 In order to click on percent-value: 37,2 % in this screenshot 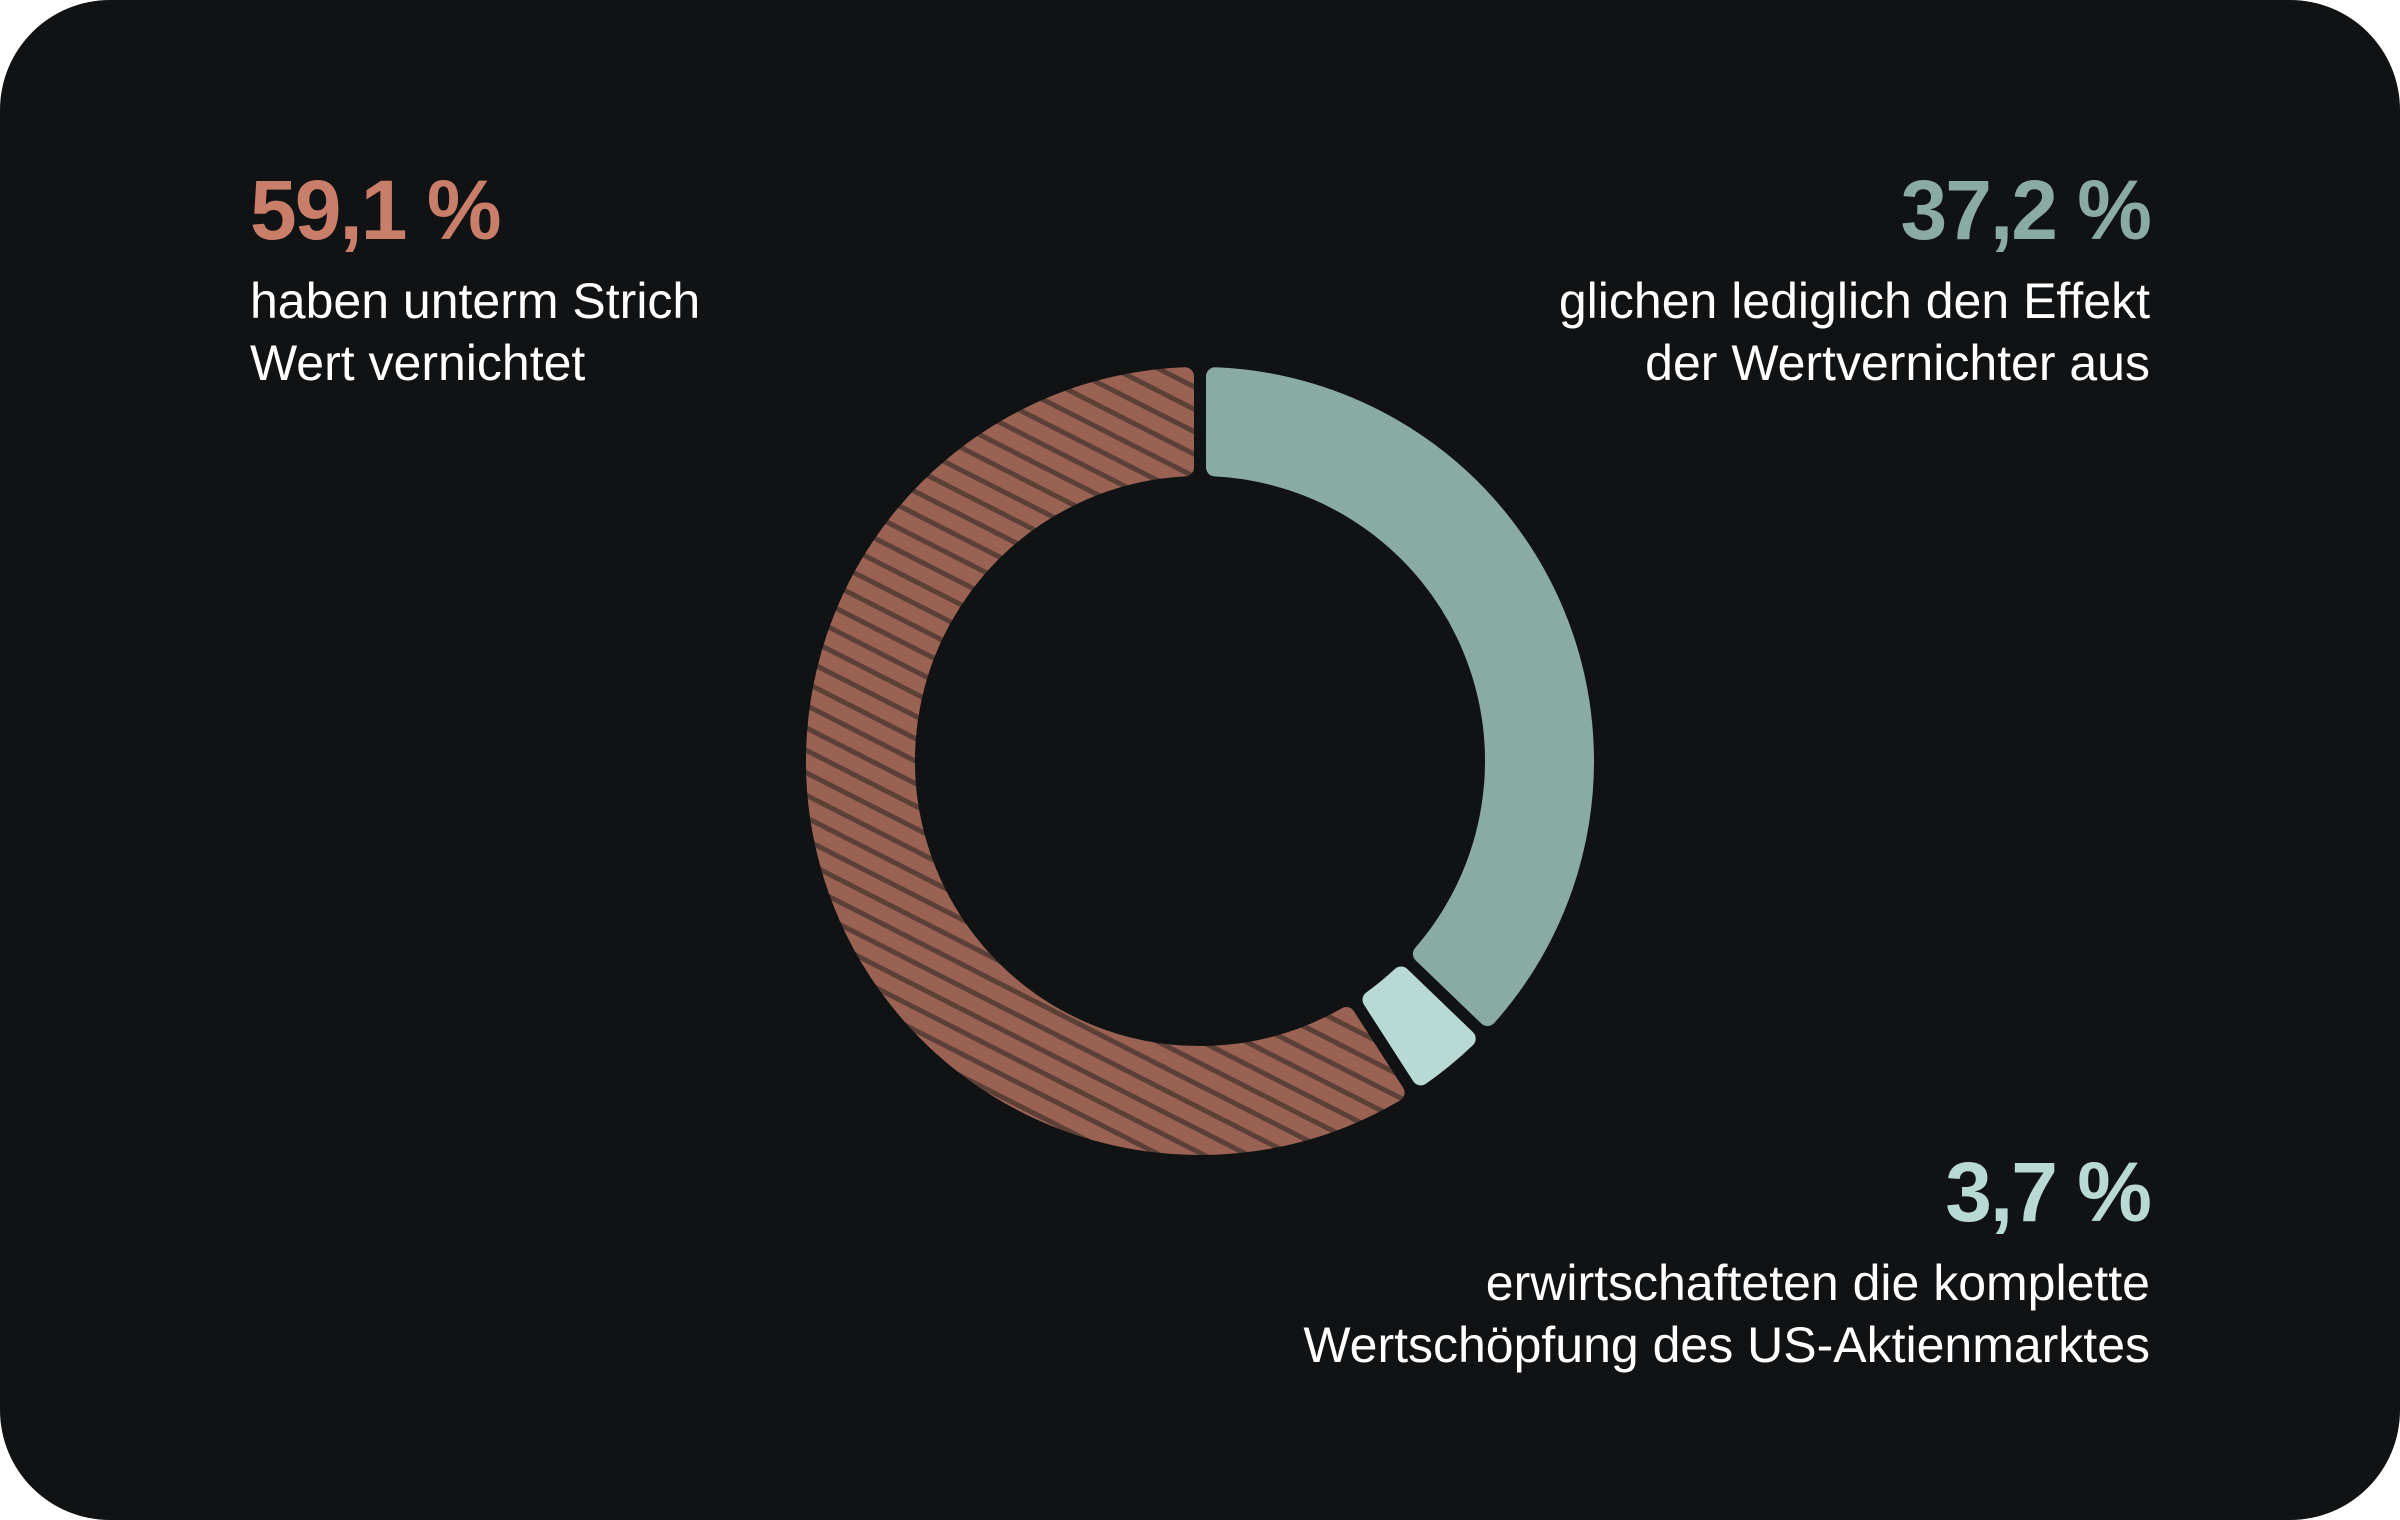, I will do `click(2026, 210)`.